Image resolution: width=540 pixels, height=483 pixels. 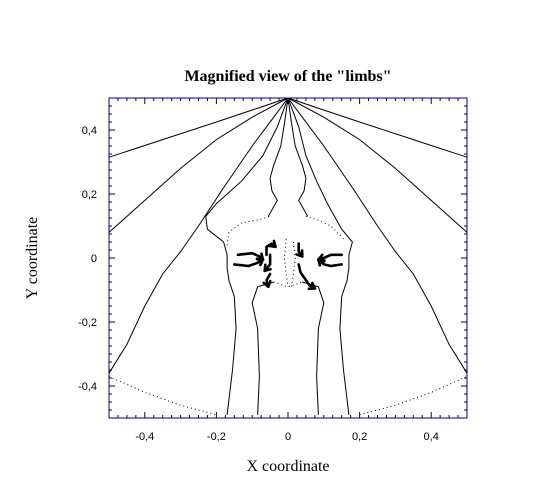 I want to click on x-tick-label: 0, so click(x=288, y=437).